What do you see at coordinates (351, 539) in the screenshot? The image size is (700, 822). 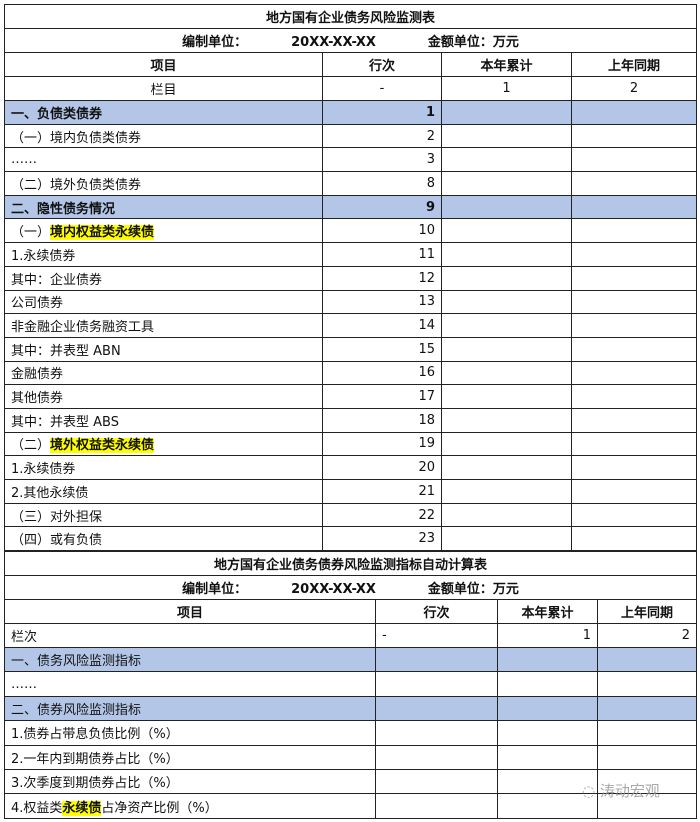 I see `table-row: （四）或有负债 23` at bounding box center [351, 539].